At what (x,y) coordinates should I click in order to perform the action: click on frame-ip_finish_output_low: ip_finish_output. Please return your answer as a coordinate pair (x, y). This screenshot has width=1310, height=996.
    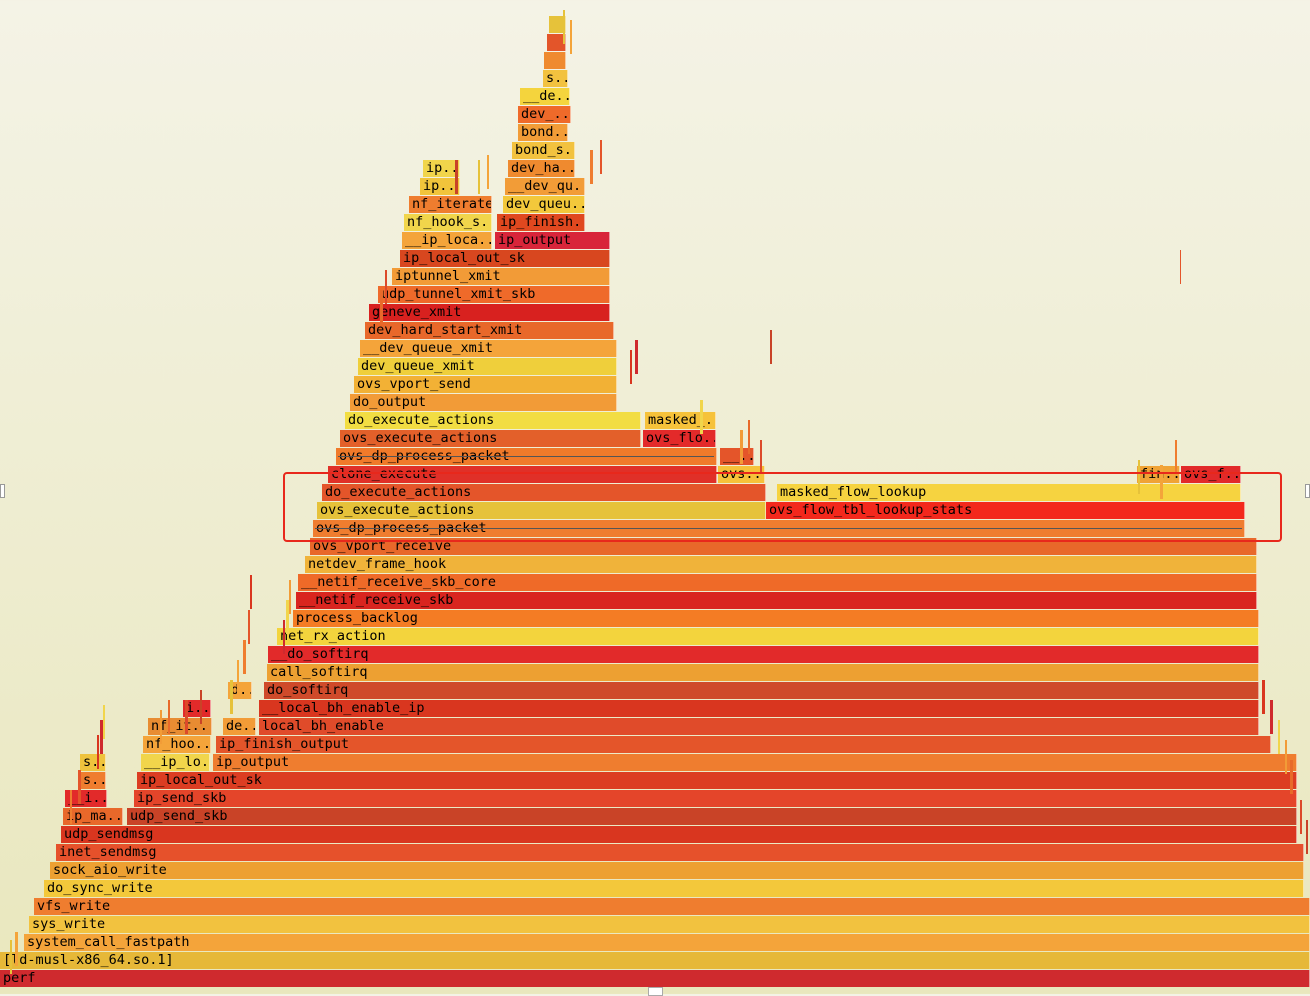
    Looking at the image, I should click on (743, 744).